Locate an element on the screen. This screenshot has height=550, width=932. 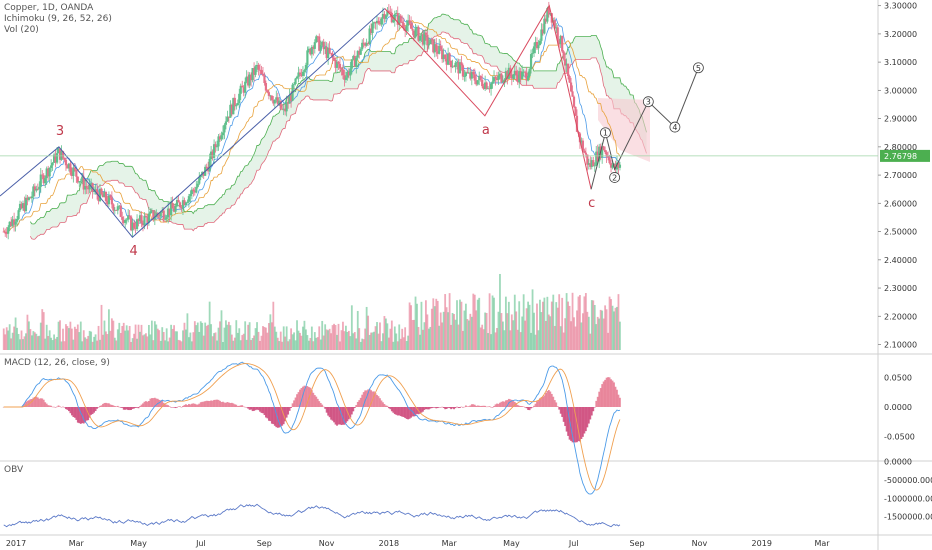
x-tick-label: Jul is located at coordinates (573, 543).